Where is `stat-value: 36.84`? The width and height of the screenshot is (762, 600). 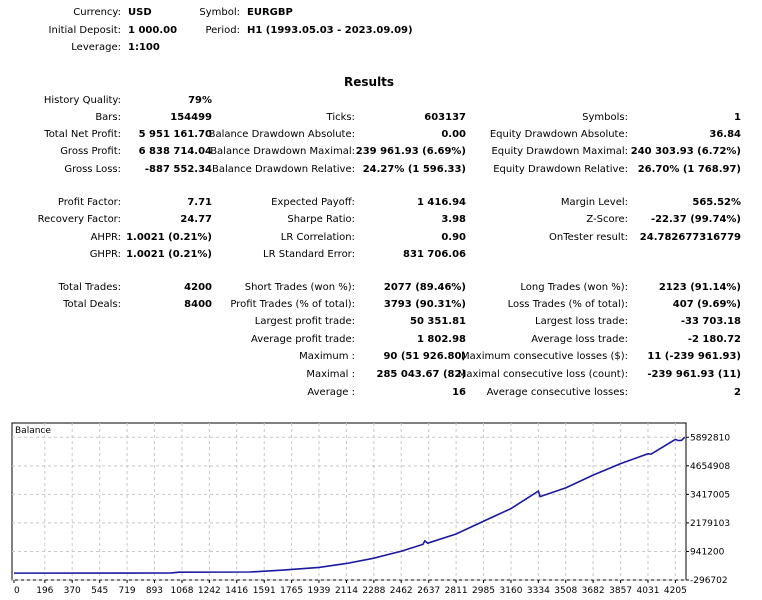
stat-value: 36.84 is located at coordinates (725, 134).